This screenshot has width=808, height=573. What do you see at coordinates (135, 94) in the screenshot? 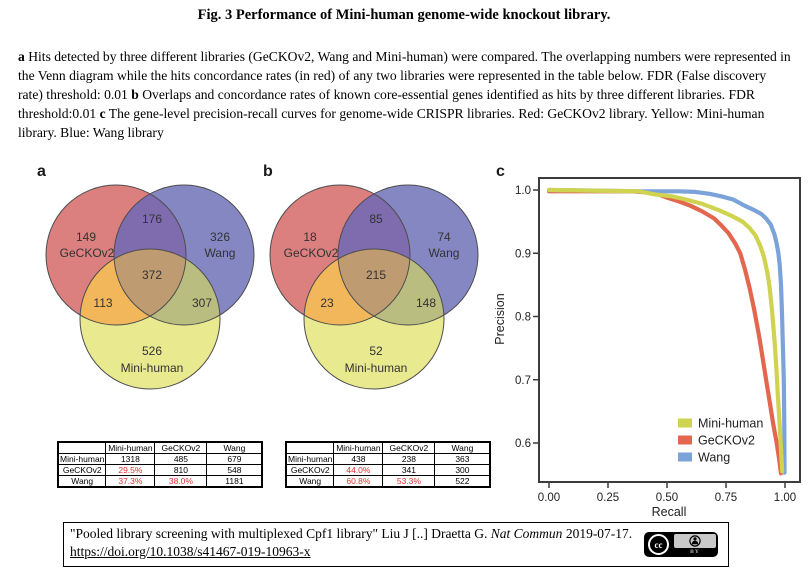
I see `caption-bold-b: b` at bounding box center [135, 94].